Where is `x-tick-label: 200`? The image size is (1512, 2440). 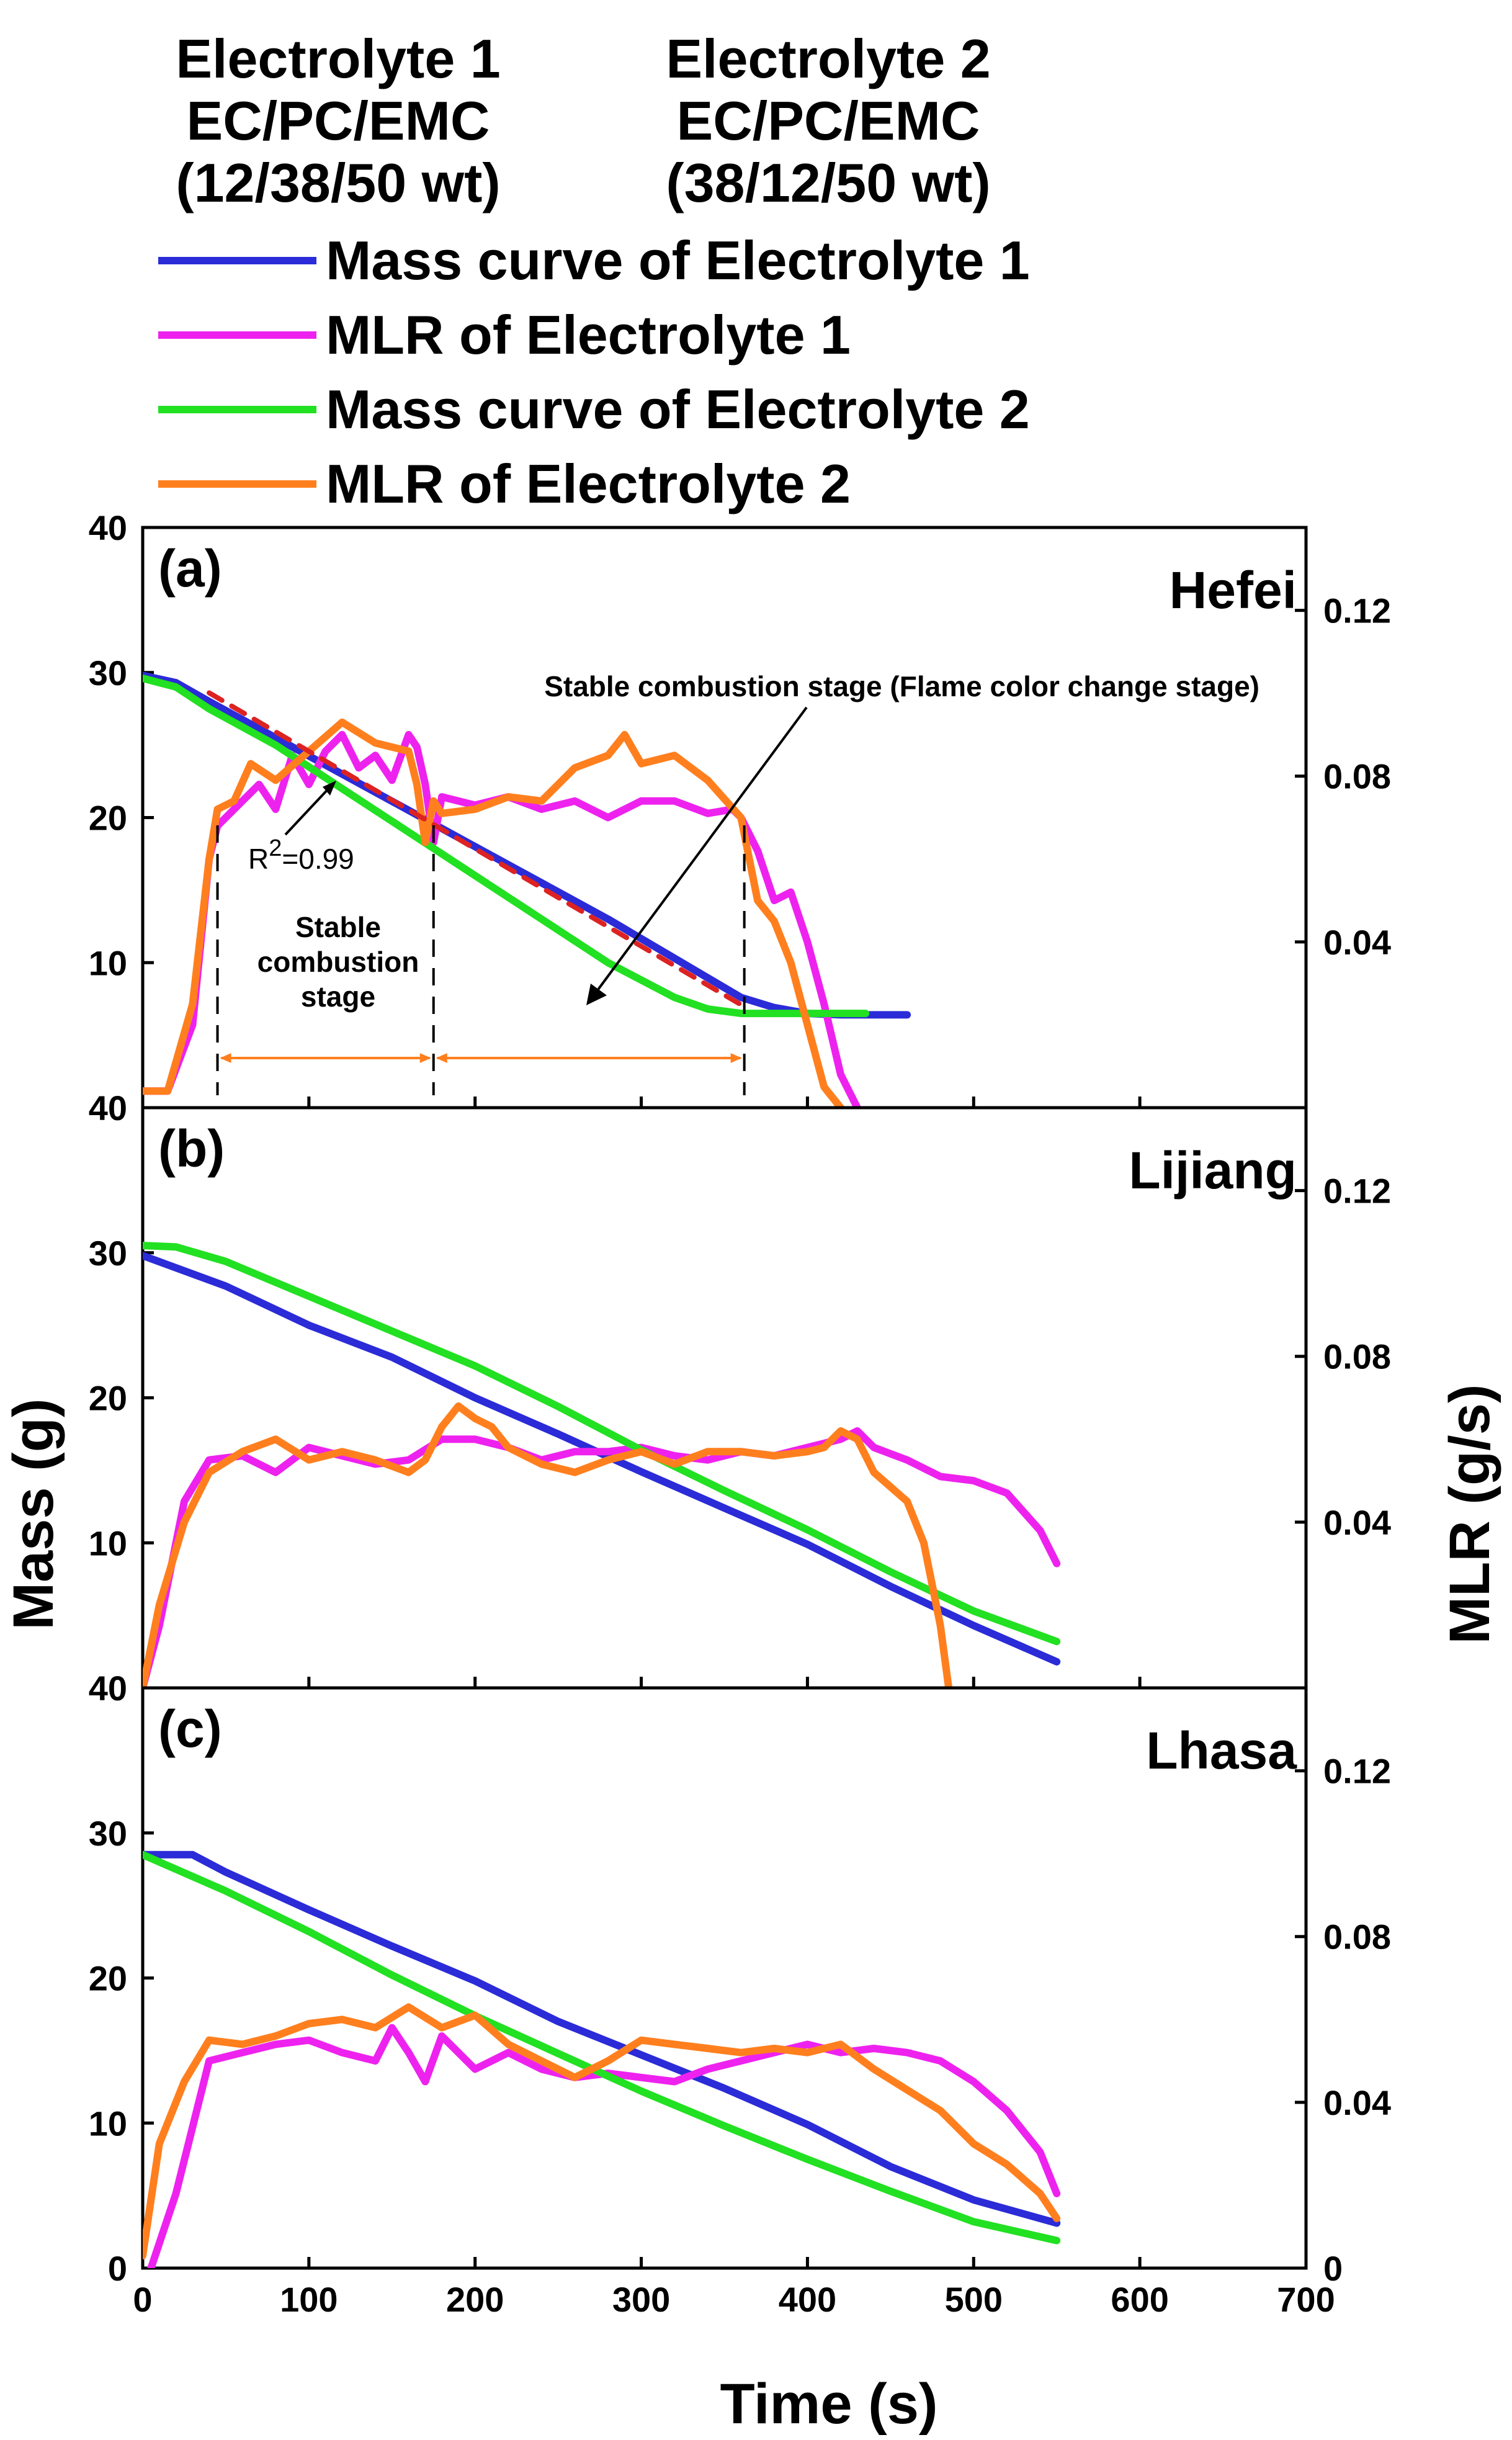
x-tick-label: 200 is located at coordinates (475, 2299).